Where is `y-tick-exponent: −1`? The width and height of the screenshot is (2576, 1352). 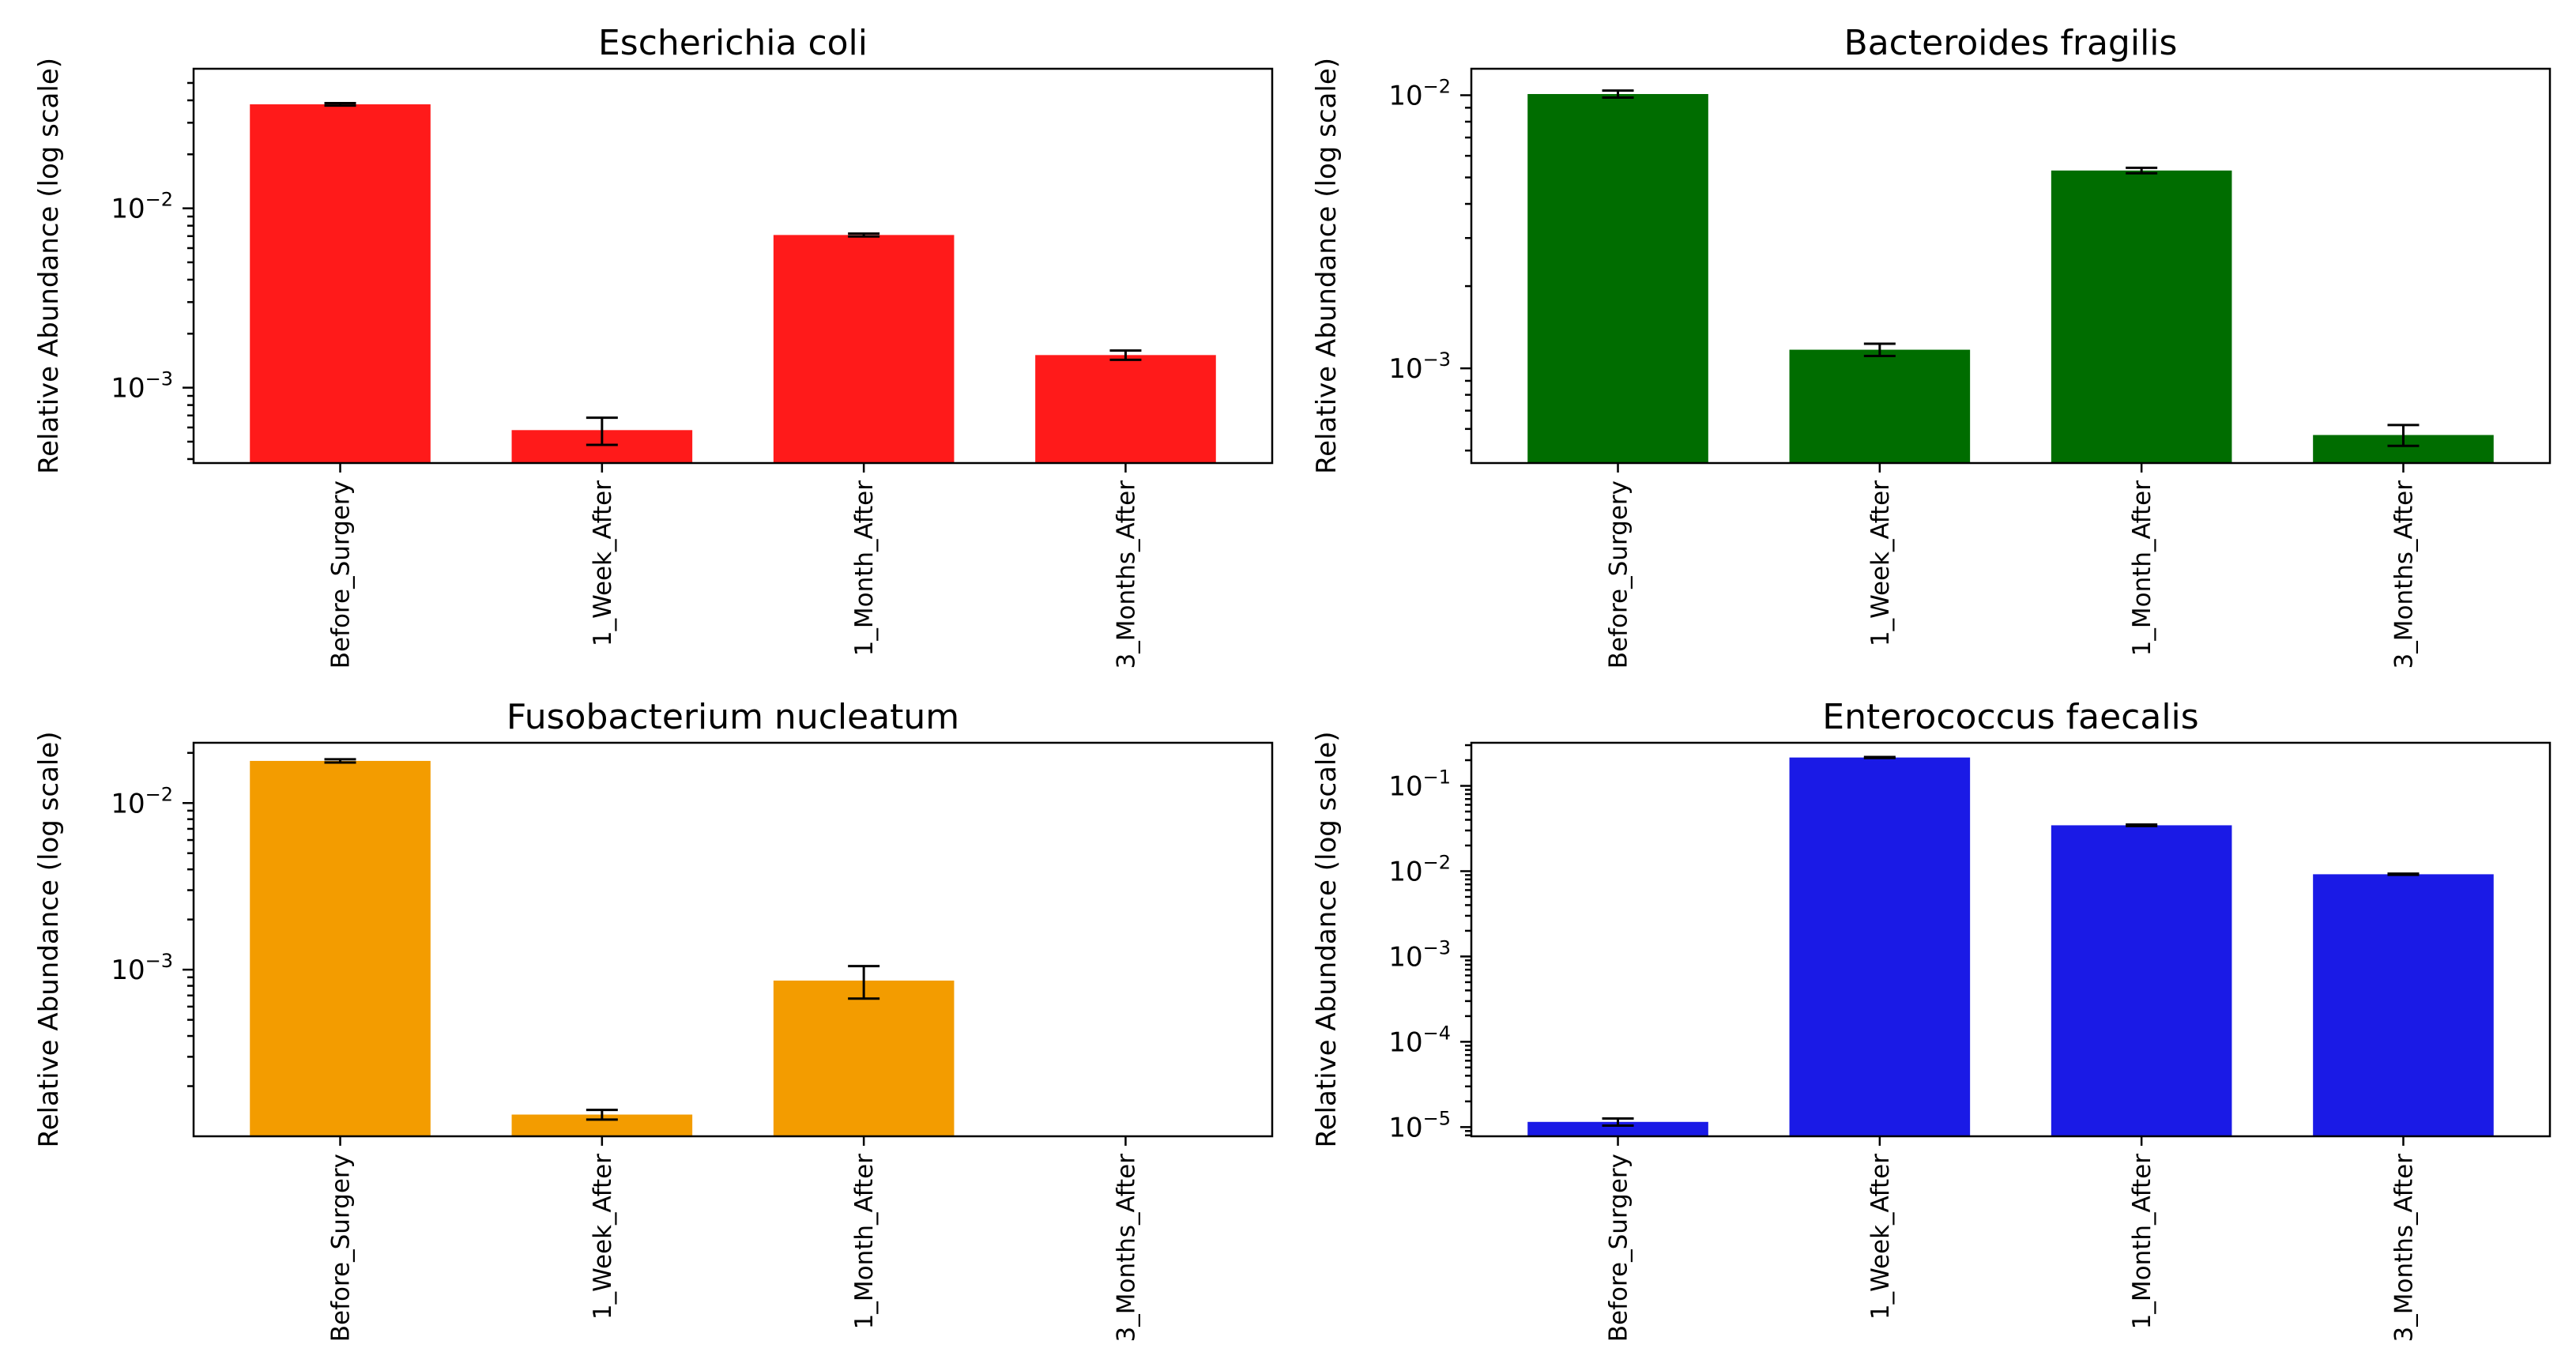
y-tick-exponent: −1 is located at coordinates (1437, 777).